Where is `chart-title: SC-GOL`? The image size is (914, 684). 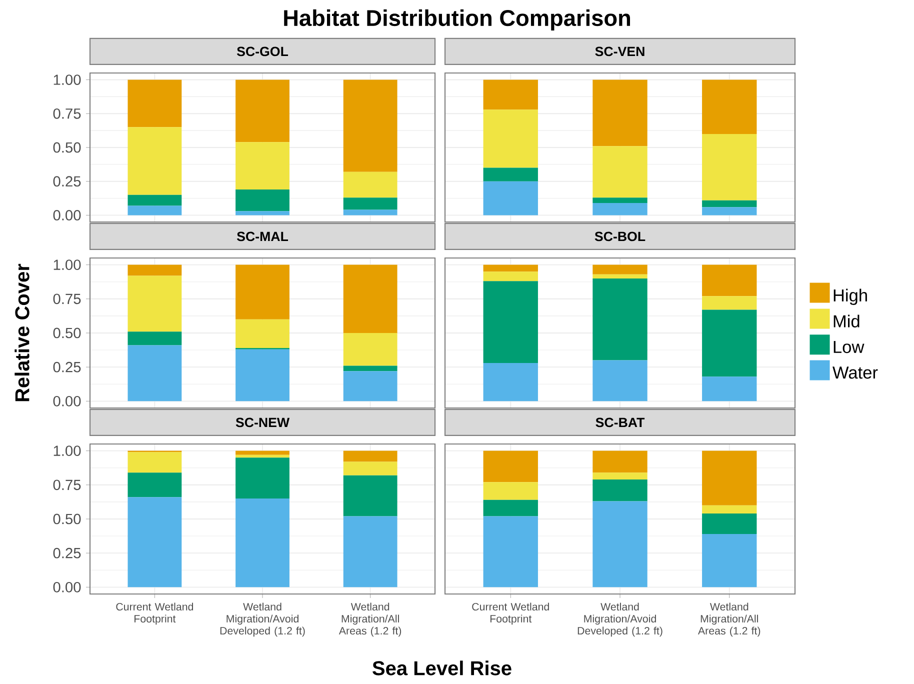
chart-title: SC-GOL is located at coordinates (262, 51).